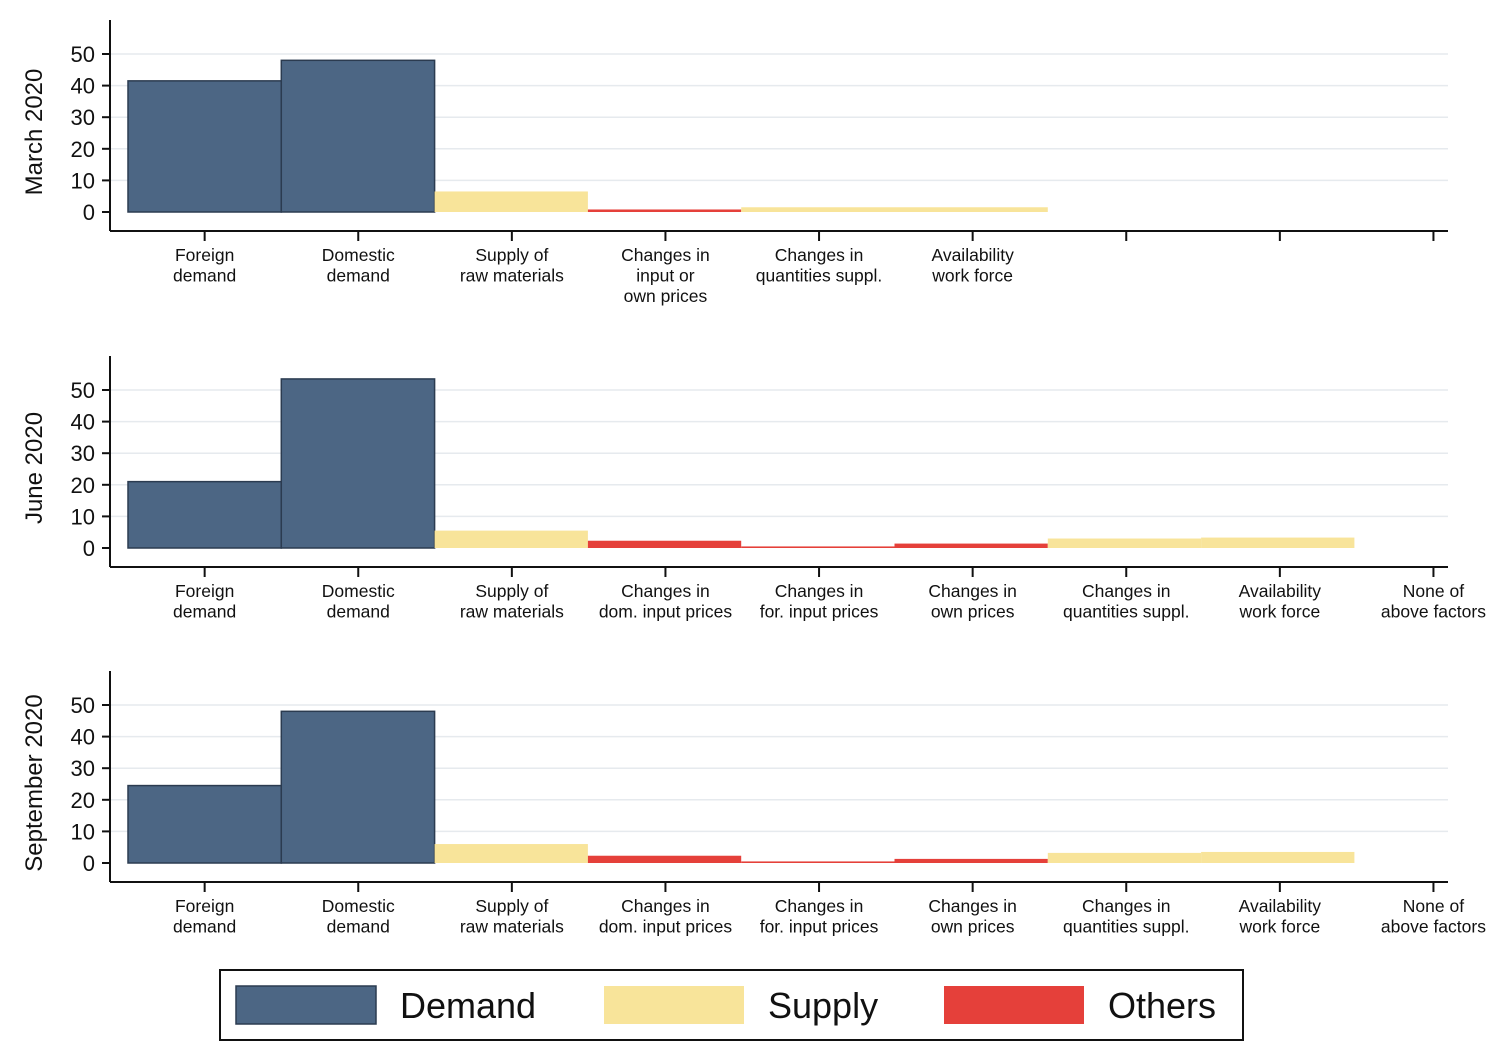 Image resolution: width=1492 pixels, height=1051 pixels. What do you see at coordinates (1162, 1005) in the screenshot?
I see `legend-label-others: Others` at bounding box center [1162, 1005].